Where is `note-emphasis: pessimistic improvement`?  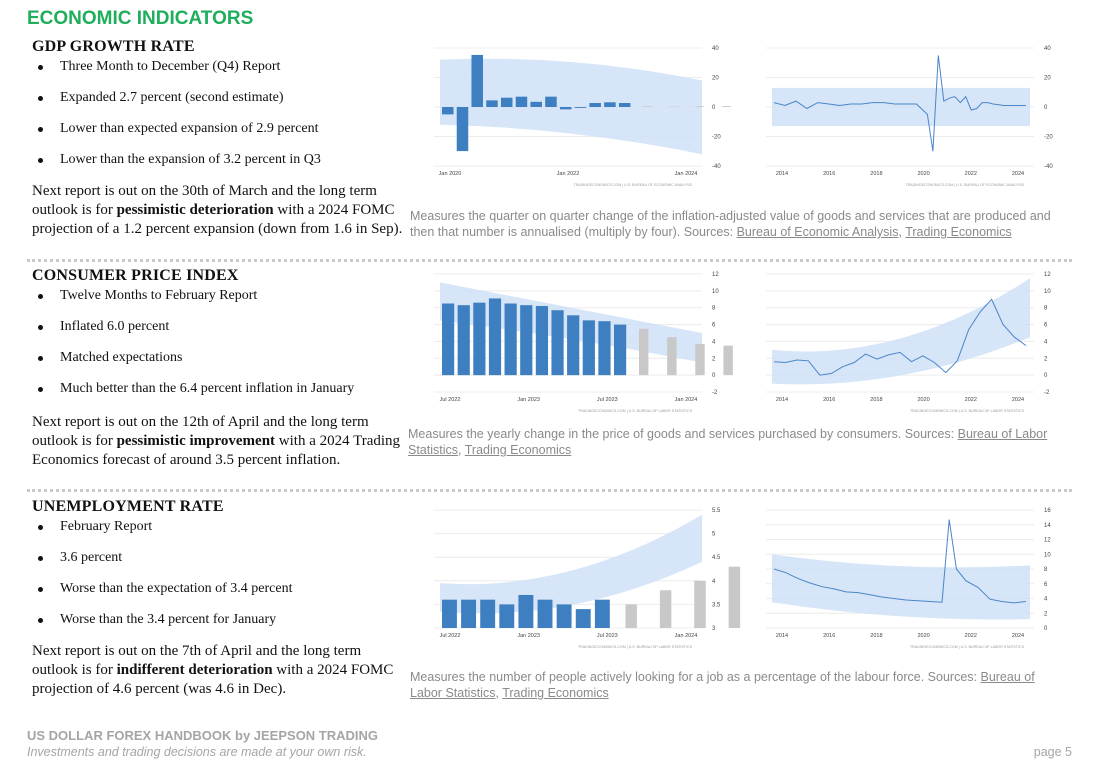
note-emphasis: pessimistic improvement is located at coordinates (196, 441).